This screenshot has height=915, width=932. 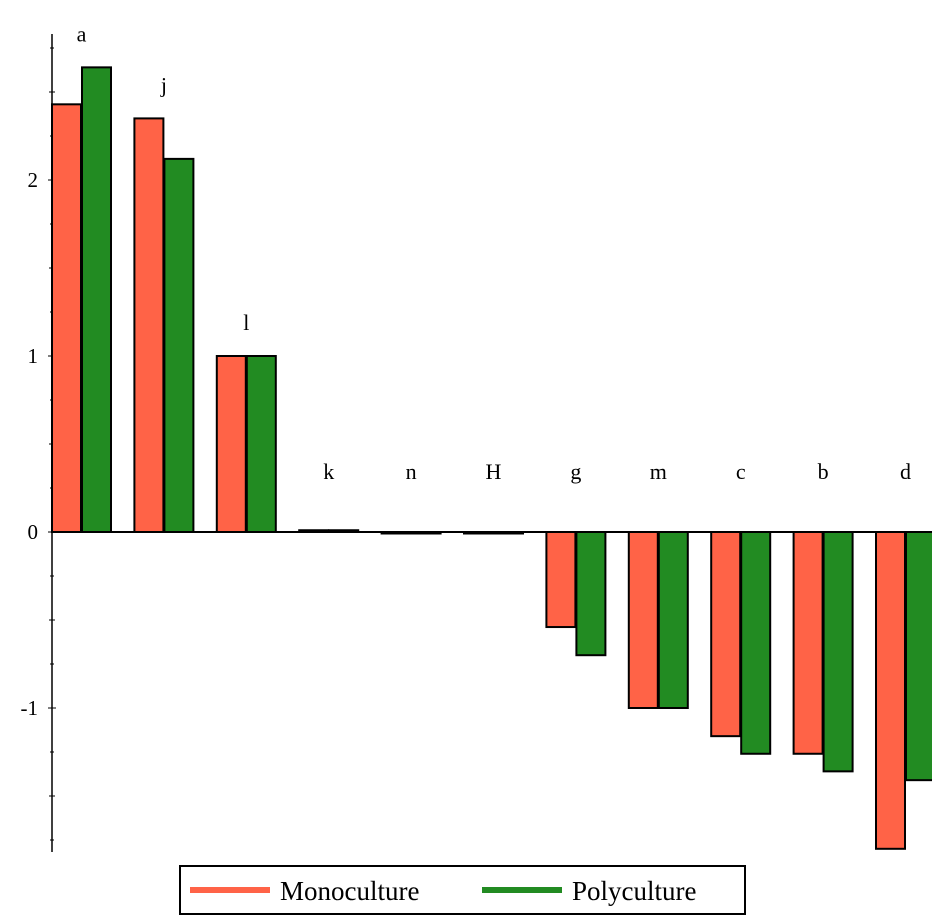 I want to click on bar-monoculture-b, so click(x=808, y=643).